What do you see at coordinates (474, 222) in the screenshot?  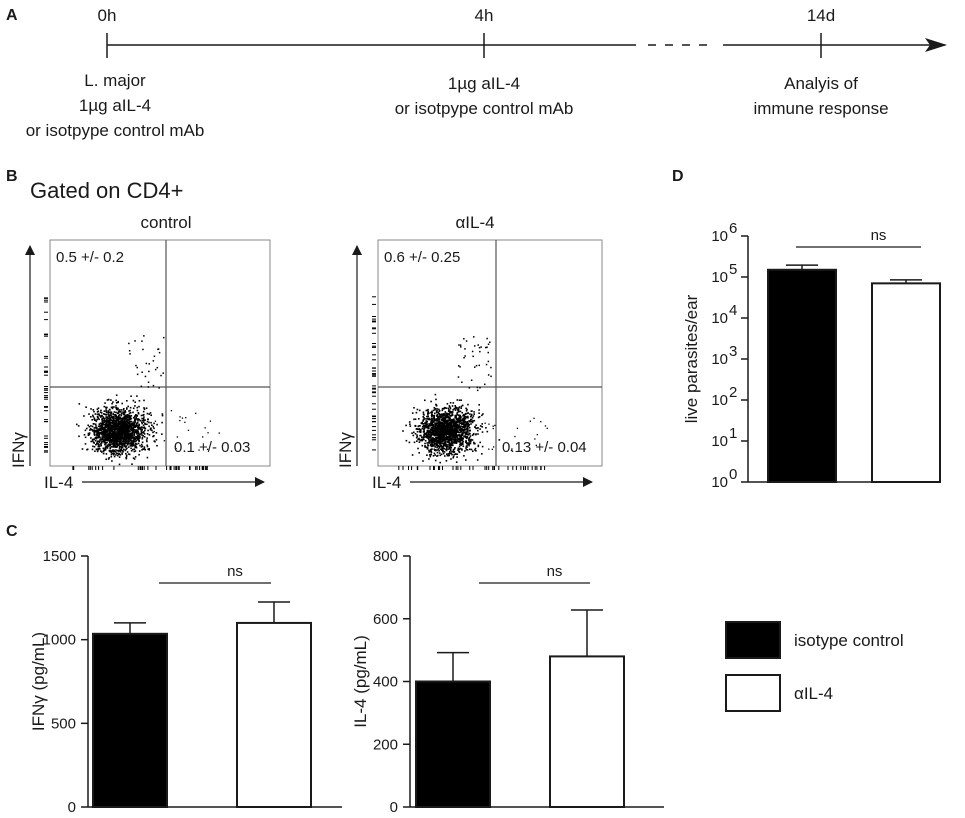 I see `flow-plot-ail4-title: αIL-4` at bounding box center [474, 222].